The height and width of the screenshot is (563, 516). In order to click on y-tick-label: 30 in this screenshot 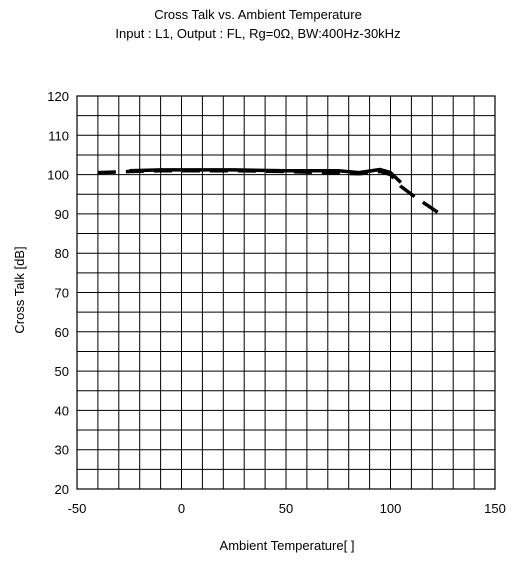, I will do `click(62, 450)`.